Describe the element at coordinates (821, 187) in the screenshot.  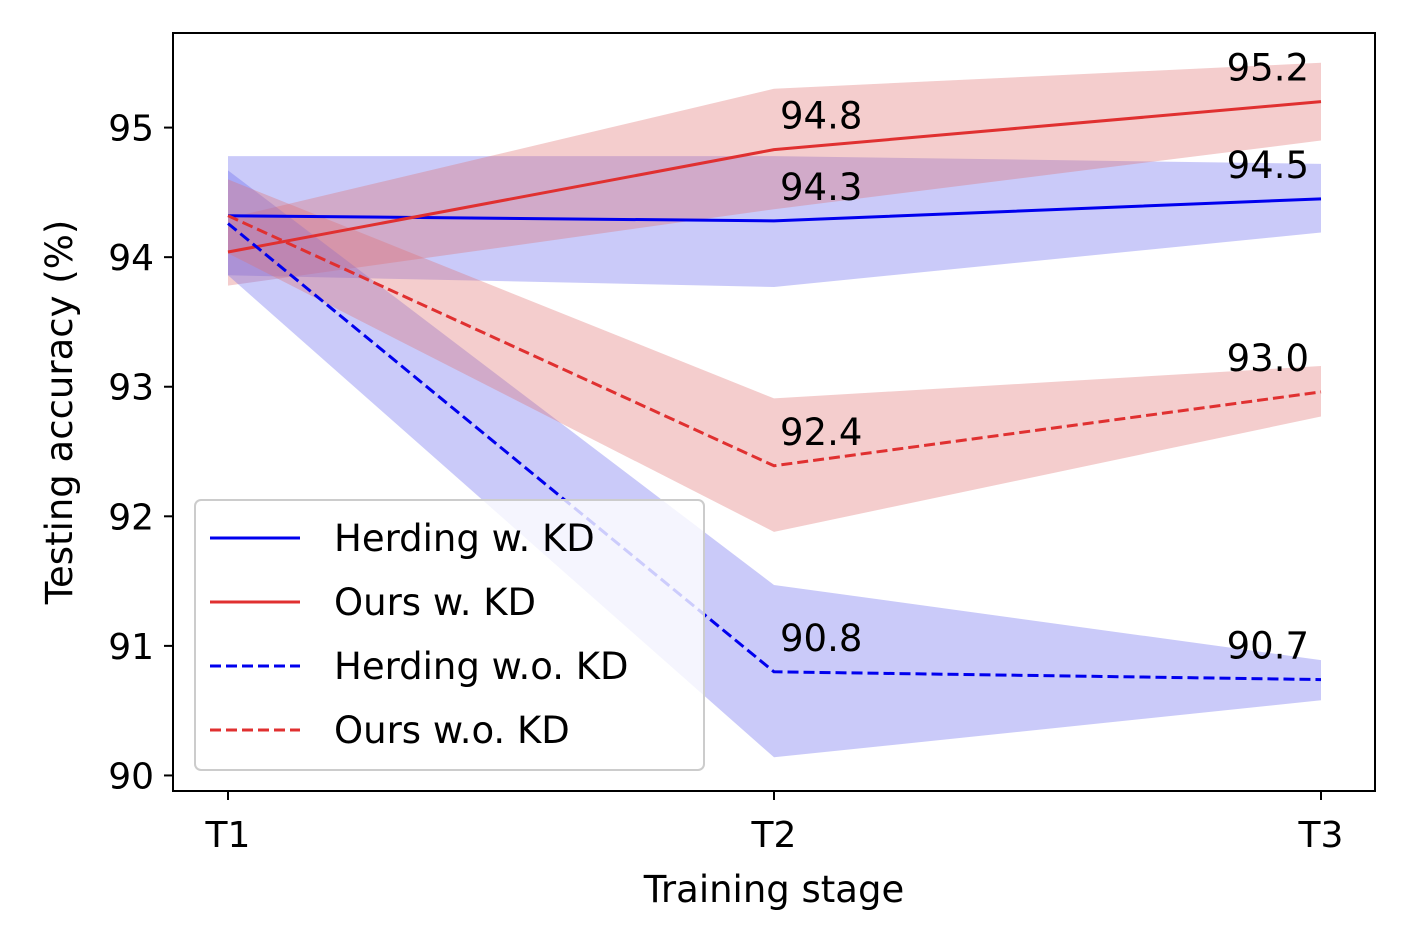
I see `herding-w-kd-data-label: 94.3` at that location.